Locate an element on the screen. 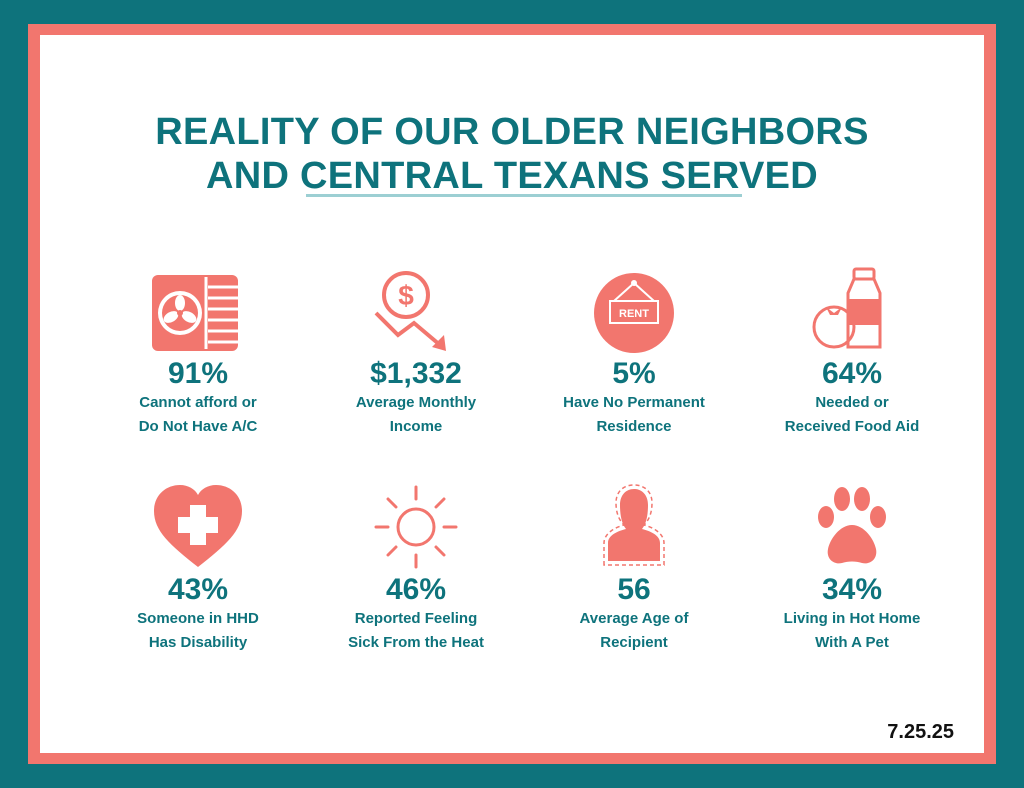  svg-text: RENT is located at coordinates (634, 314).